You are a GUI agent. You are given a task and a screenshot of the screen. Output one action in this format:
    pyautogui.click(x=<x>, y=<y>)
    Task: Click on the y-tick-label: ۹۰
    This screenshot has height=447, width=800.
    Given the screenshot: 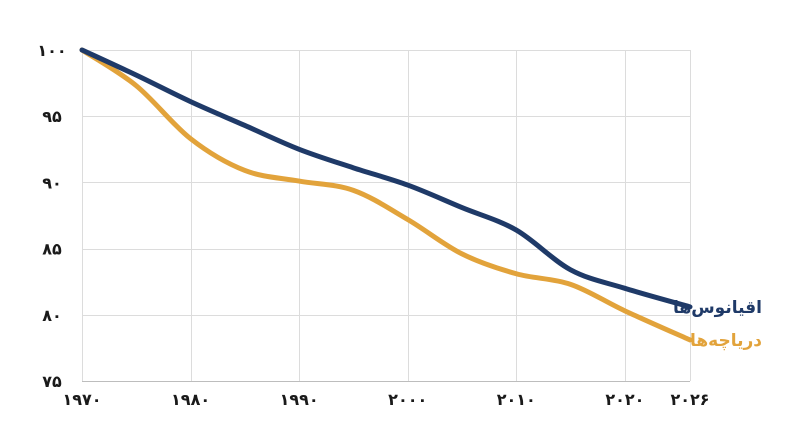 What is the action you would take?
    pyautogui.click(x=52, y=182)
    